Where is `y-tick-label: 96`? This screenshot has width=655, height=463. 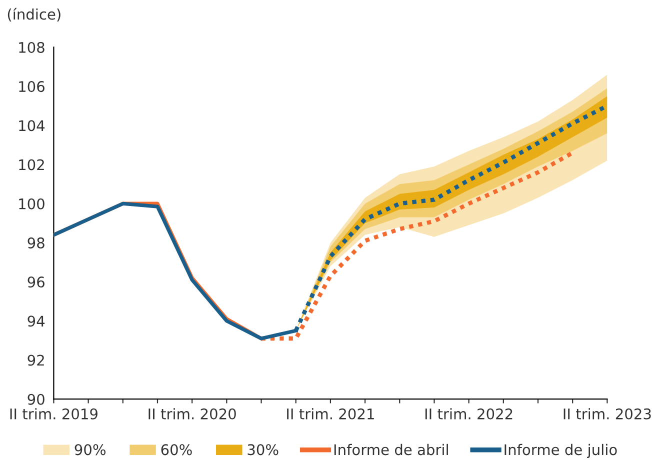
y-tick-label: 96 is located at coordinates (36, 282).